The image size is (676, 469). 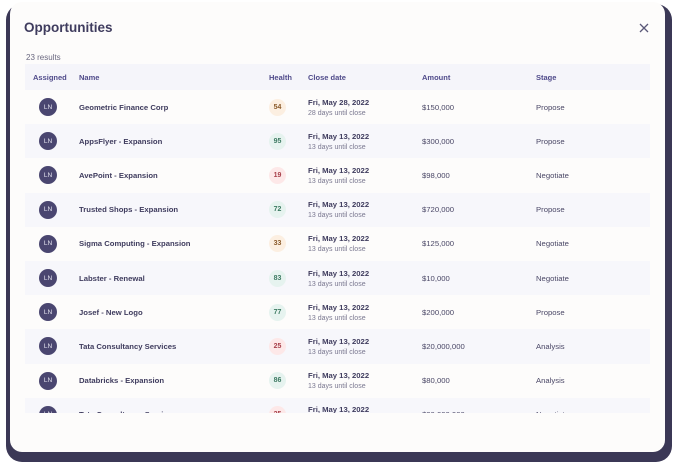 I want to click on opportunity-name: Databricks - Expansion, so click(x=122, y=381).